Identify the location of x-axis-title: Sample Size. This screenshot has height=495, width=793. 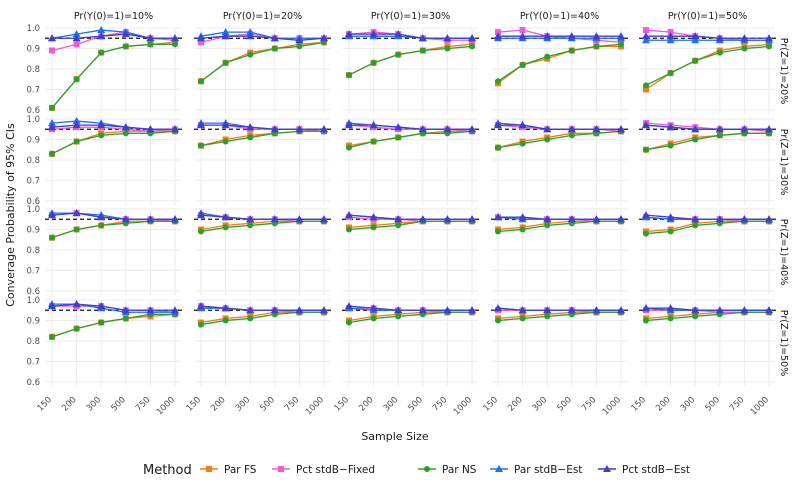
(395, 436).